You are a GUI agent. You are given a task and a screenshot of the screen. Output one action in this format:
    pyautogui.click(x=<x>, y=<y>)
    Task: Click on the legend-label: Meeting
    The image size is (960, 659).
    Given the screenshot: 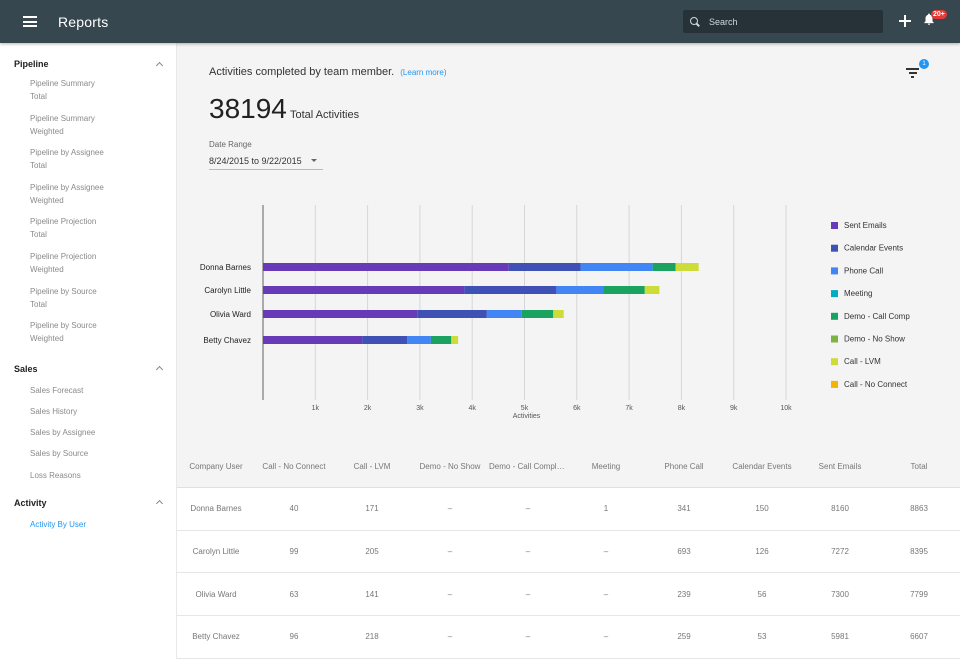 What is the action you would take?
    pyautogui.click(x=858, y=293)
    